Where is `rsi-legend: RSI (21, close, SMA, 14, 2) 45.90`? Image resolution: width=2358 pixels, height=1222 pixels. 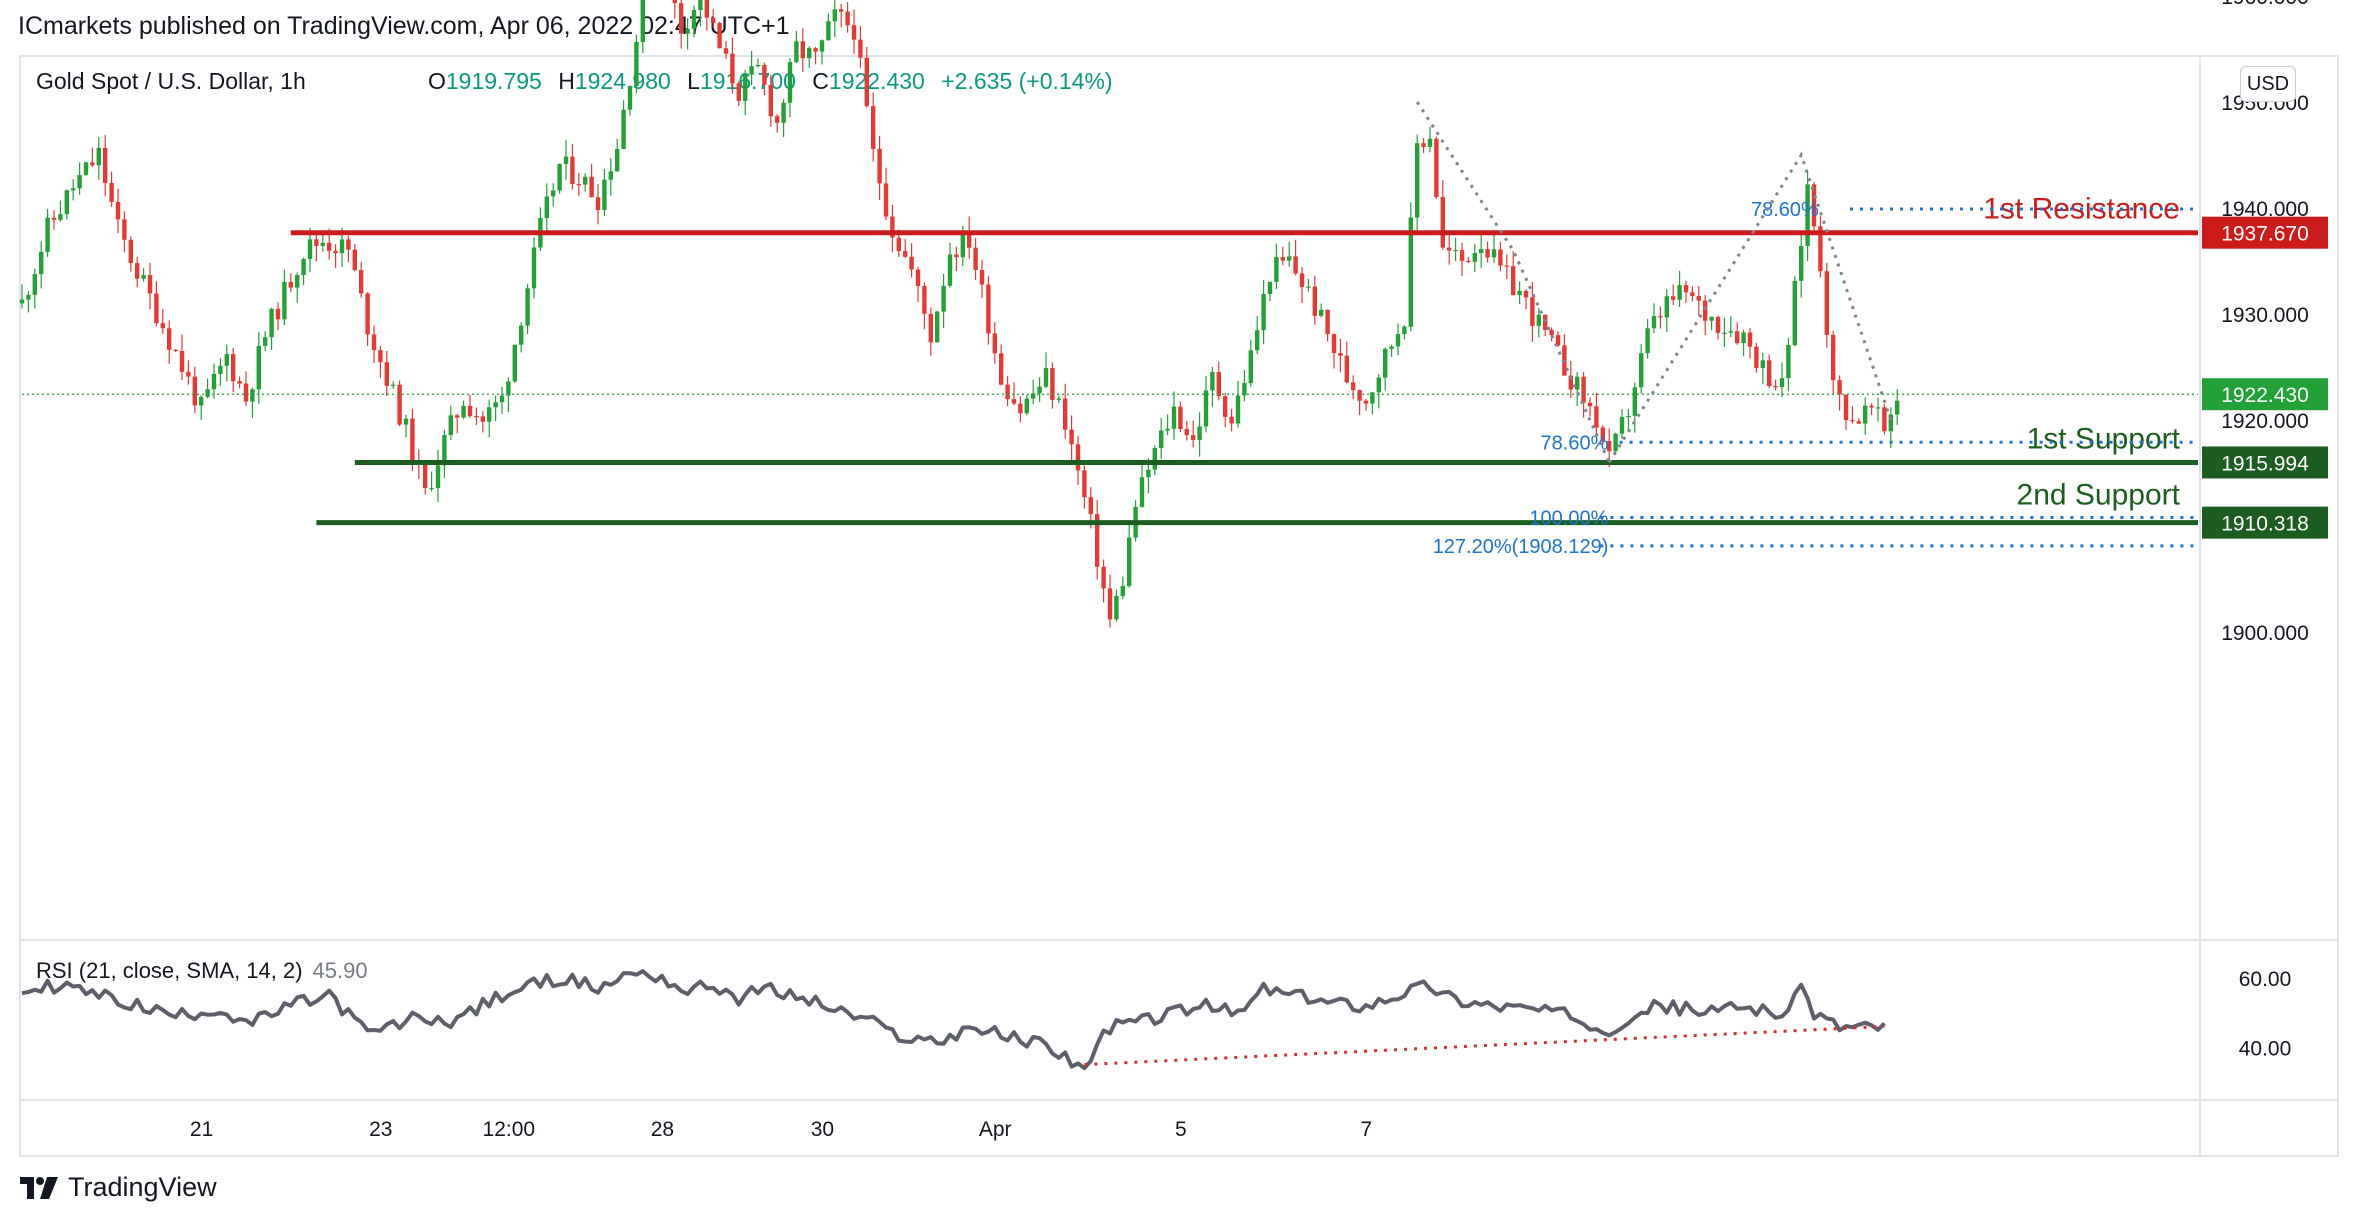
rsi-legend: RSI (21, close, SMA, 14, 2) 45.90 is located at coordinates (202, 971).